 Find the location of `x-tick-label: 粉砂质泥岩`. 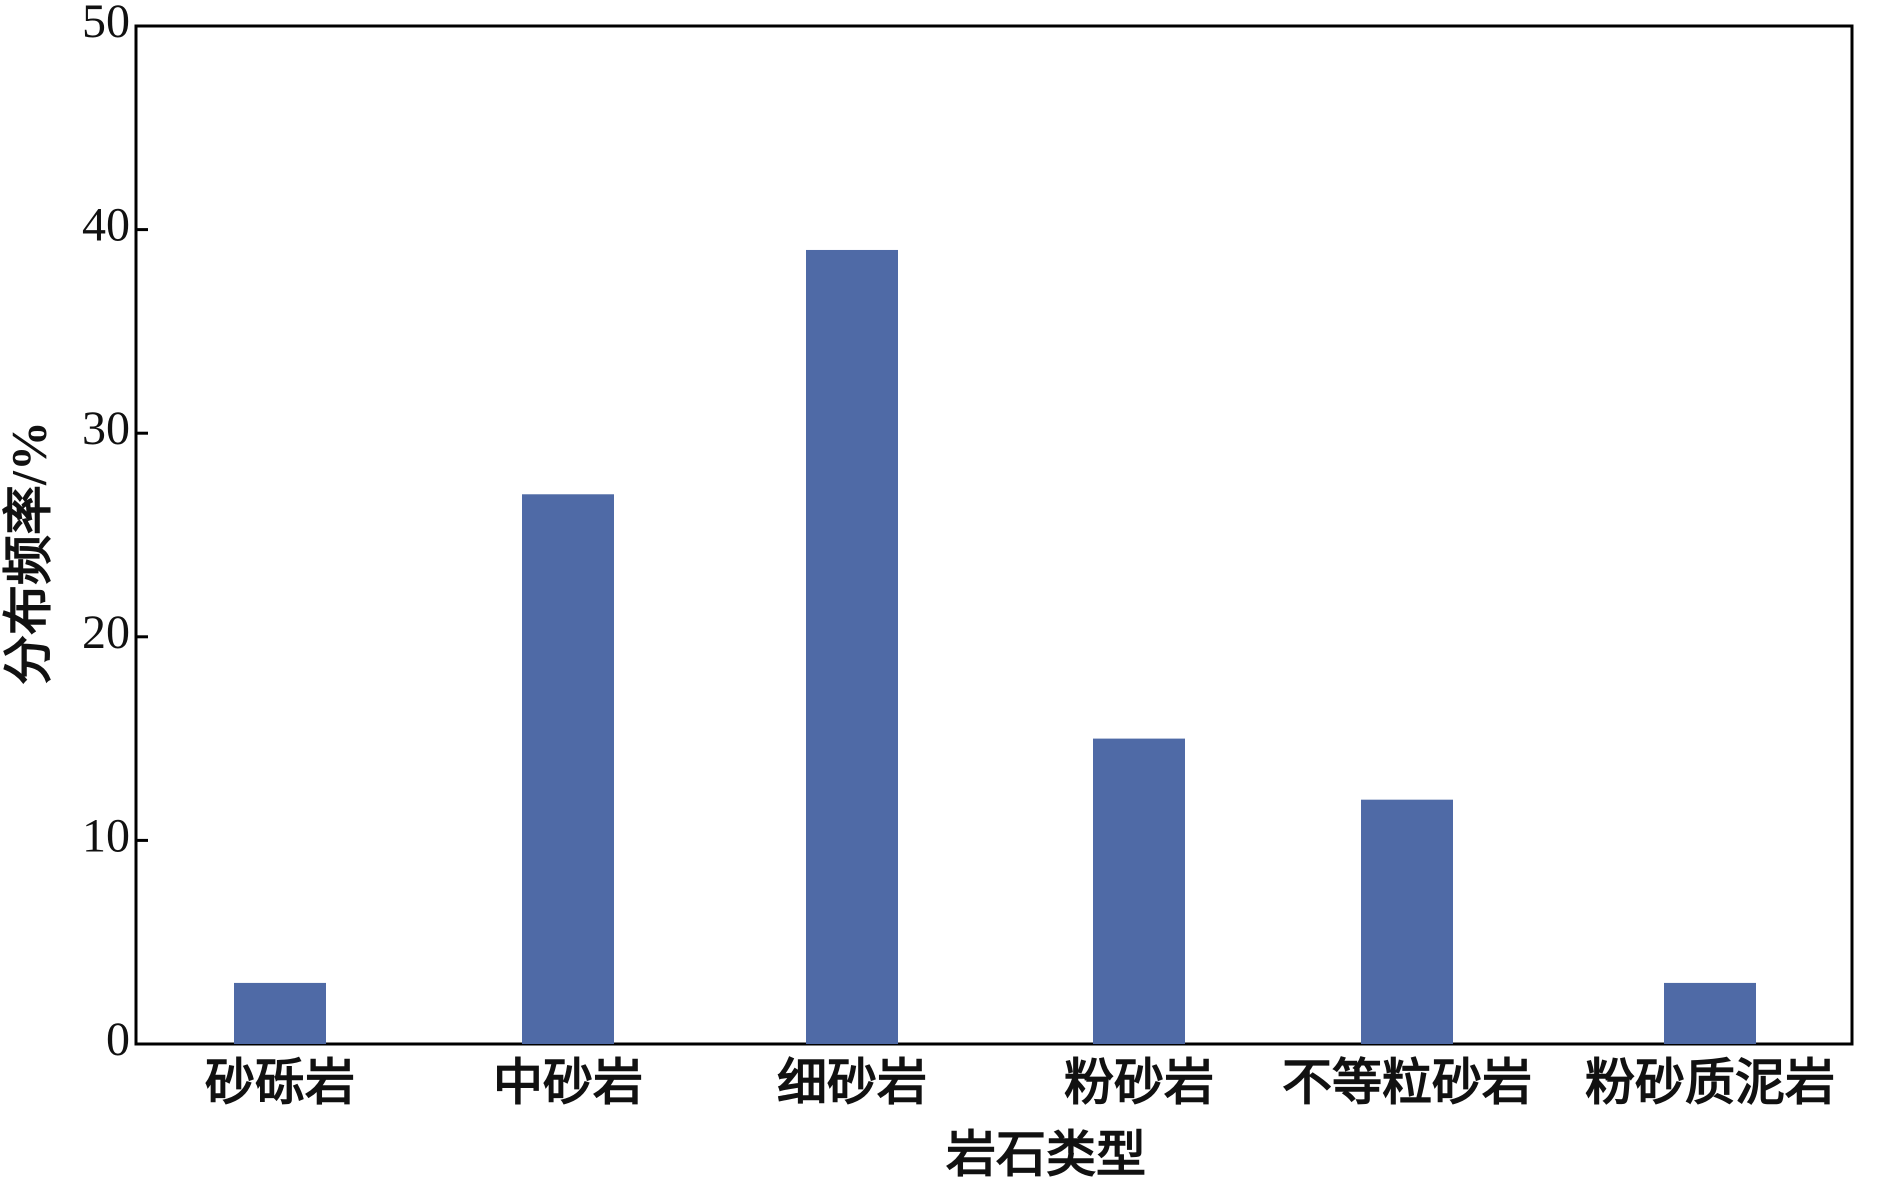

x-tick-label: 粉砂质泥岩 is located at coordinates (1710, 1082).